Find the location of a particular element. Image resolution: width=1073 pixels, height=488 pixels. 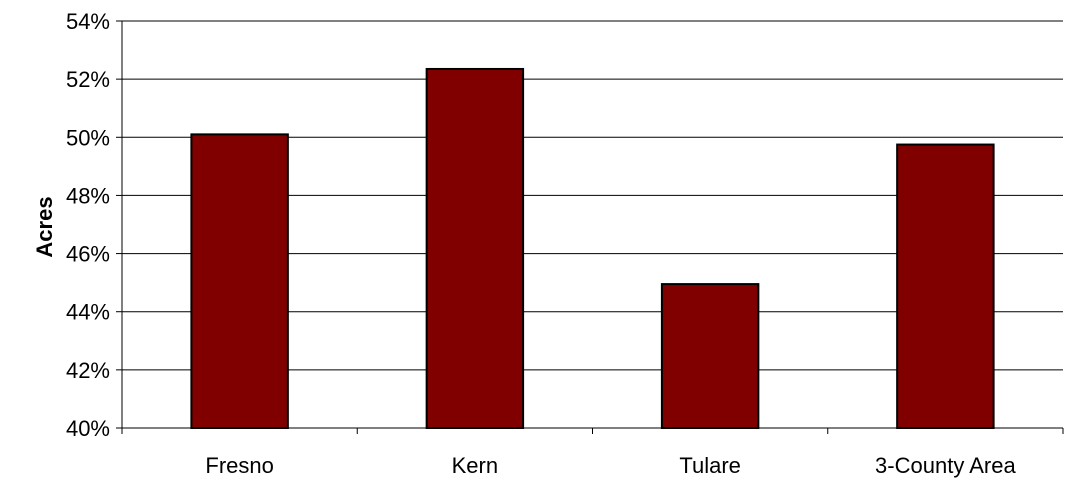

y-axis-title: Acres is located at coordinates (44, 226).